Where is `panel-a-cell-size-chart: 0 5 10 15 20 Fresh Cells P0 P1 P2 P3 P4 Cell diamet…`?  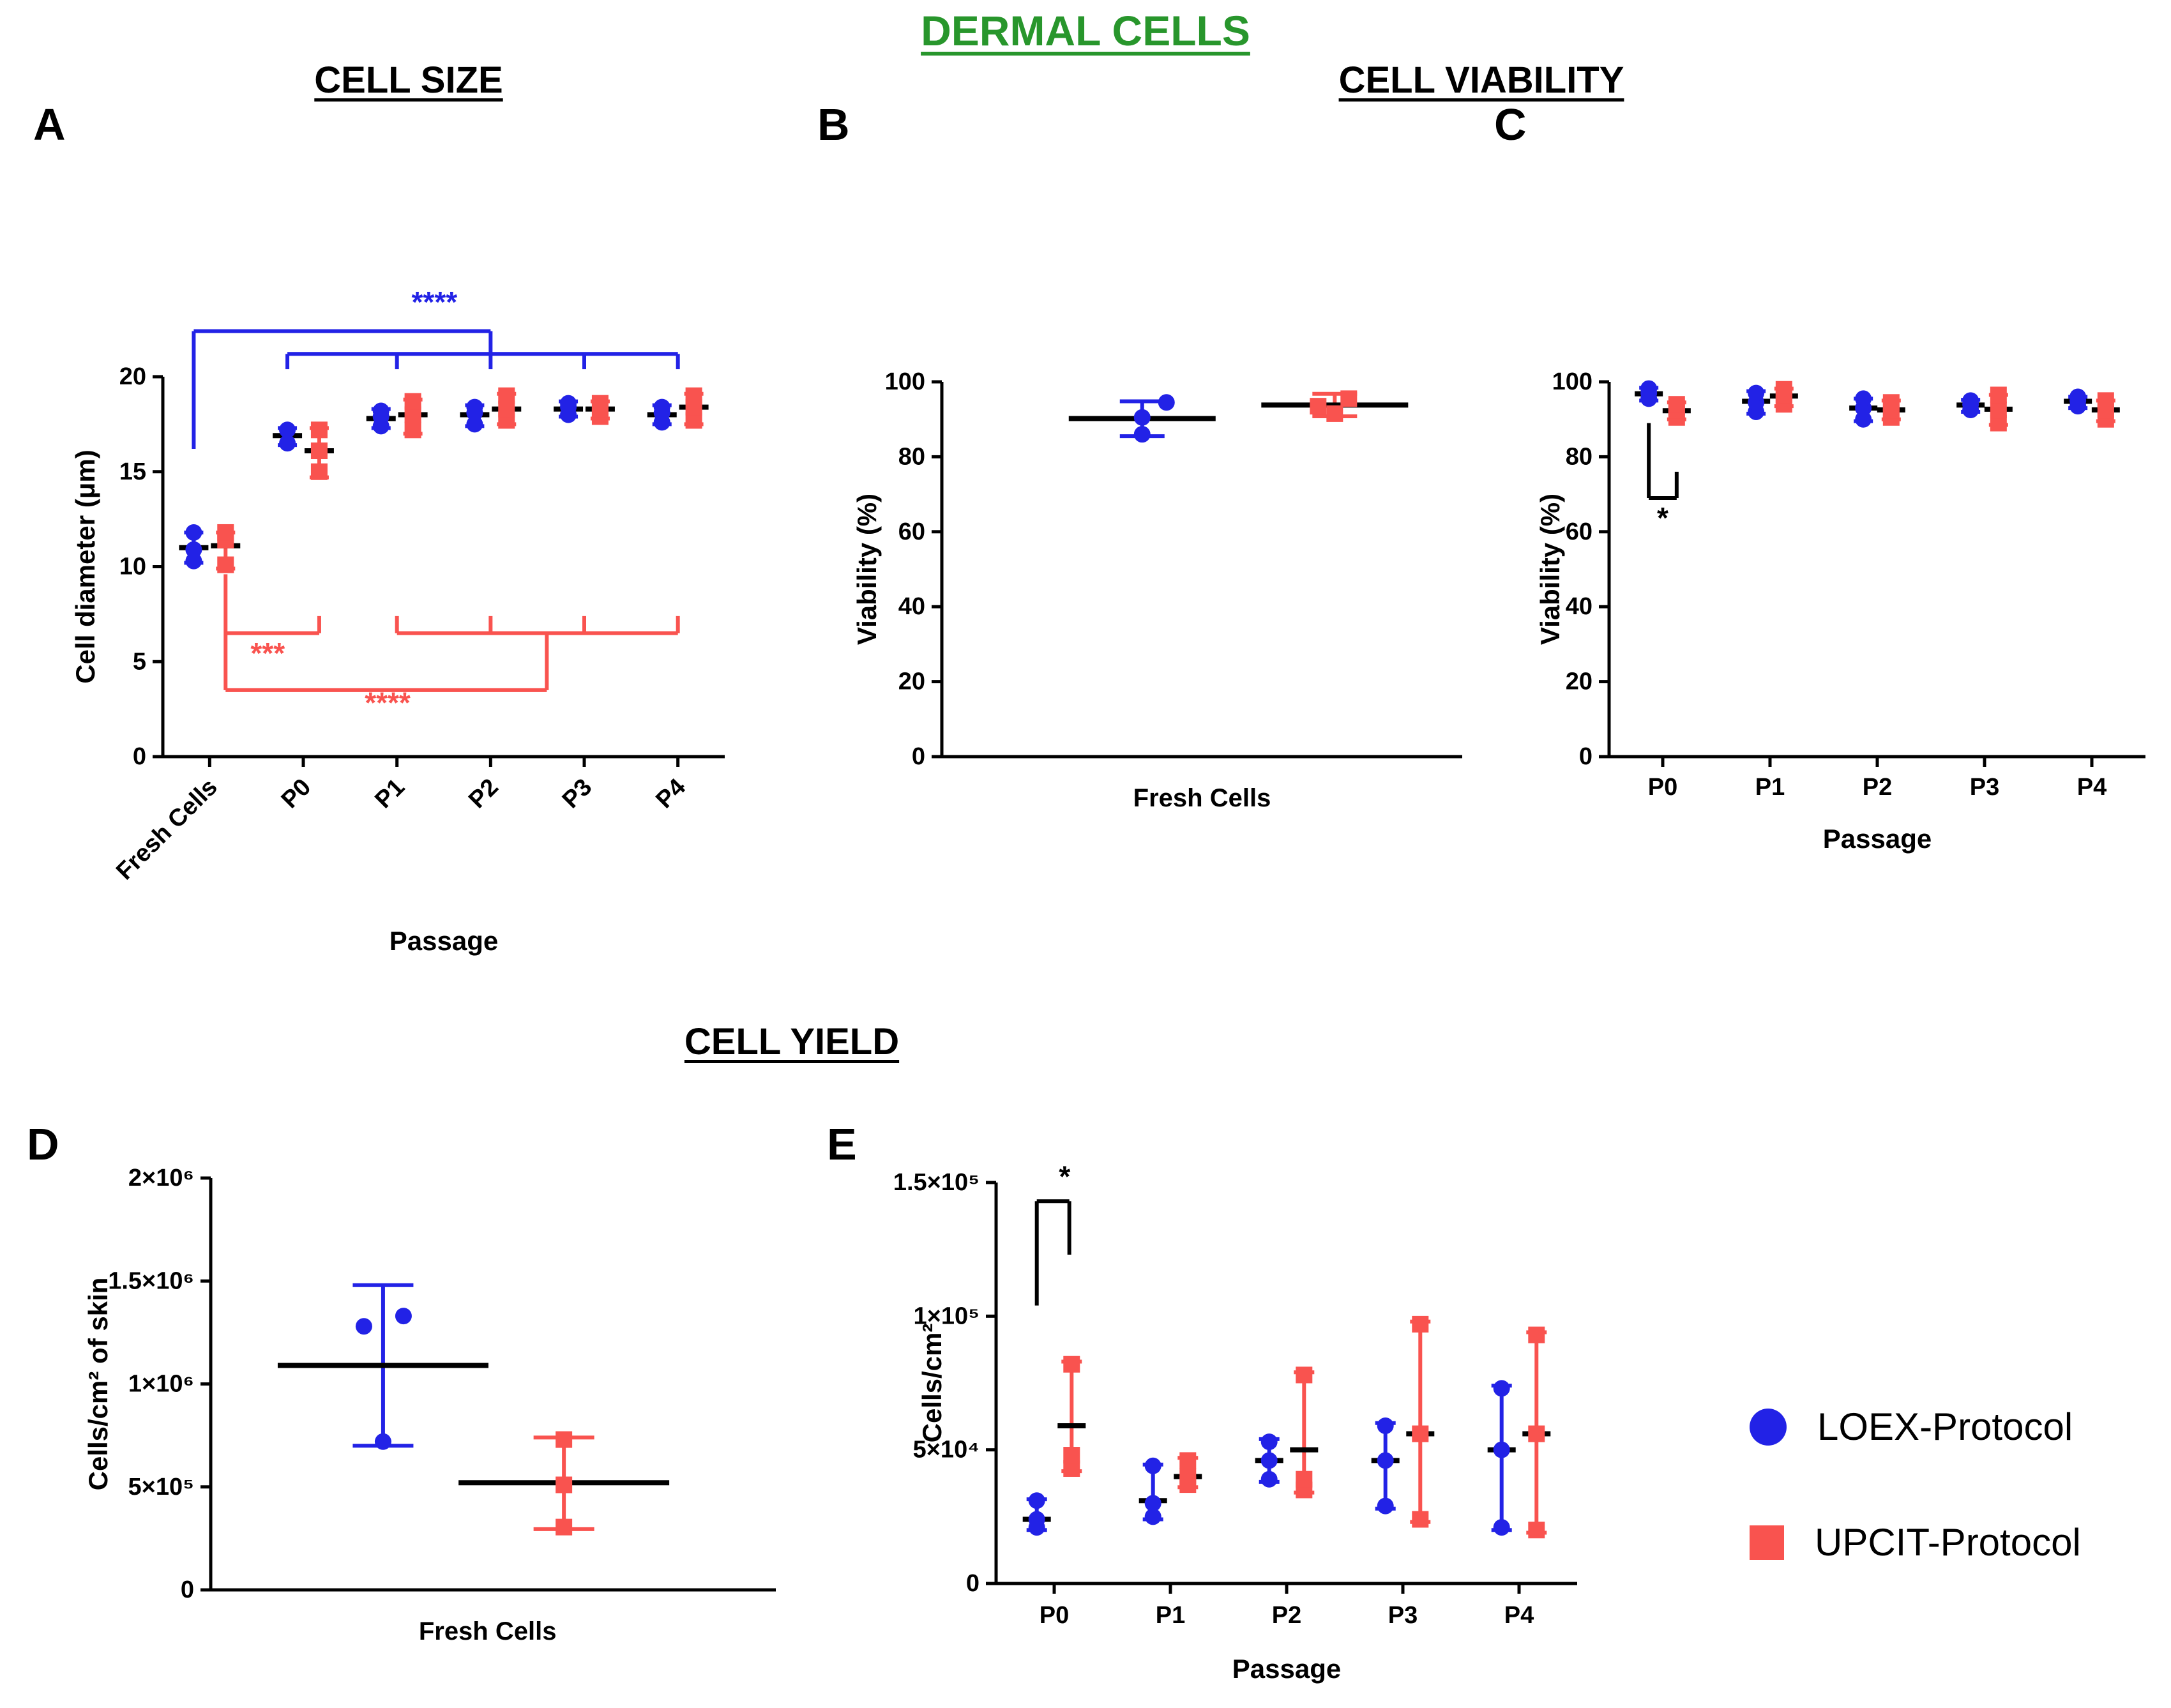
panel-a-cell-size-chart: 0 5 10 15 20 Fresh Cells P0 P1 P2 P3 P4 Cell diamet… is located at coordinates (422, 623).